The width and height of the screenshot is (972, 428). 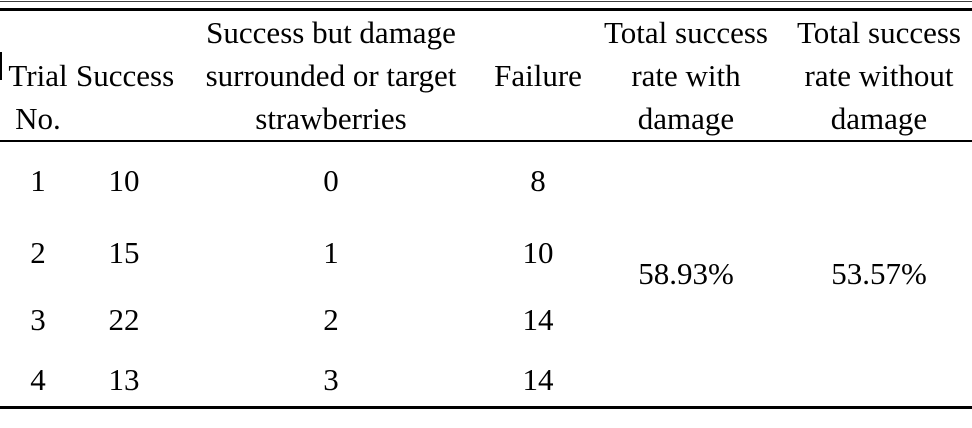 I want to click on cell-damage: 2, so click(x=331, y=319).